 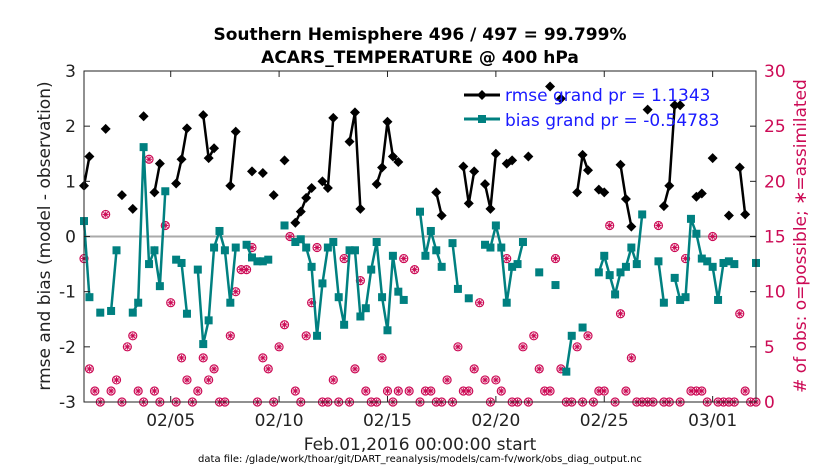 I want to click on x-axis-label: Feb.01,2016 00:00:00 start, so click(x=420, y=445).